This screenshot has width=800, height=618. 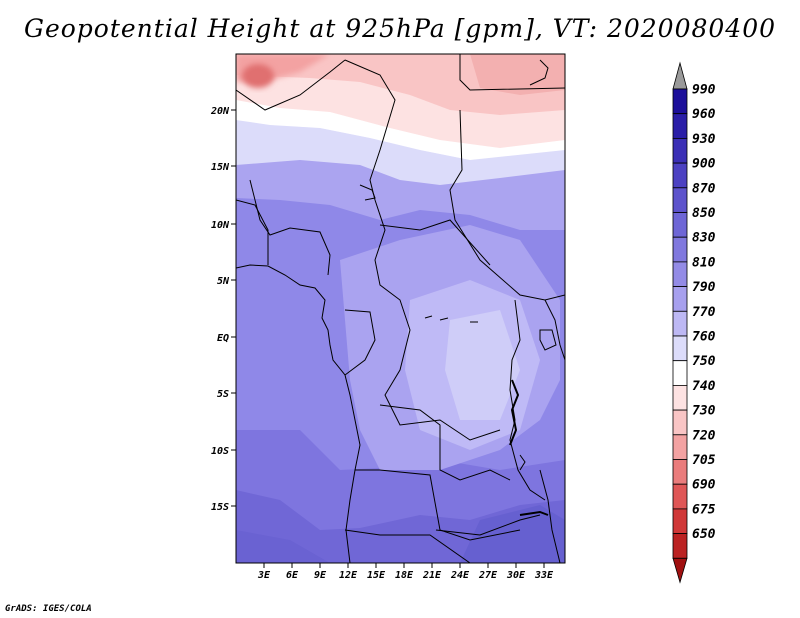 I want to click on lon-label: 24E, so click(x=460, y=575).